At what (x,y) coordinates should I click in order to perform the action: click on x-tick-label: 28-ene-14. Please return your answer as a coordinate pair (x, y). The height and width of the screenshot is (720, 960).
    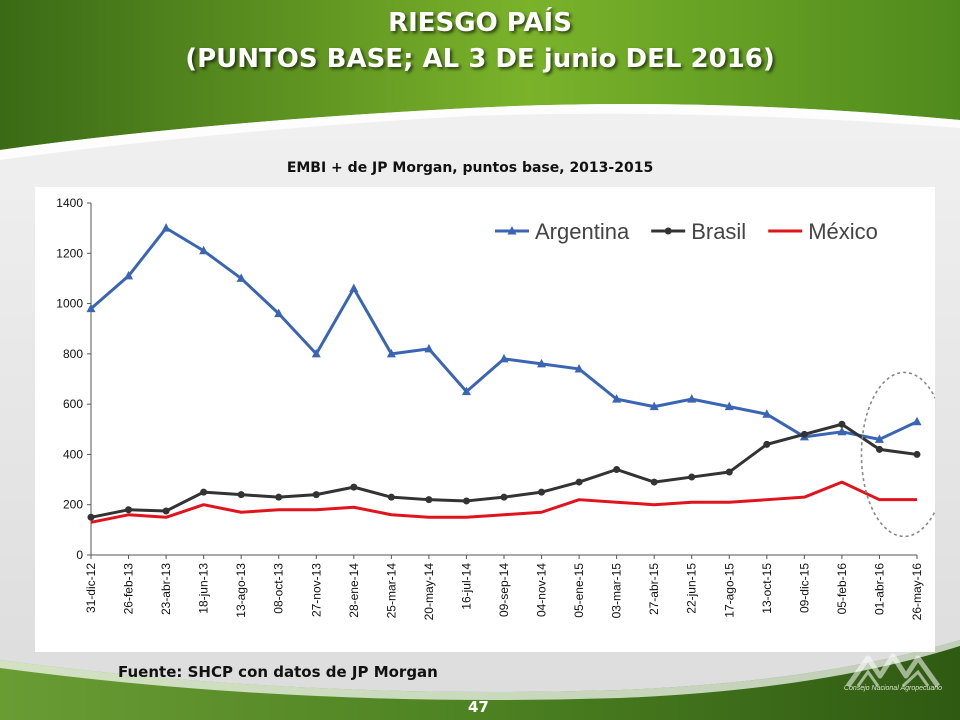
    Looking at the image, I should click on (354, 590).